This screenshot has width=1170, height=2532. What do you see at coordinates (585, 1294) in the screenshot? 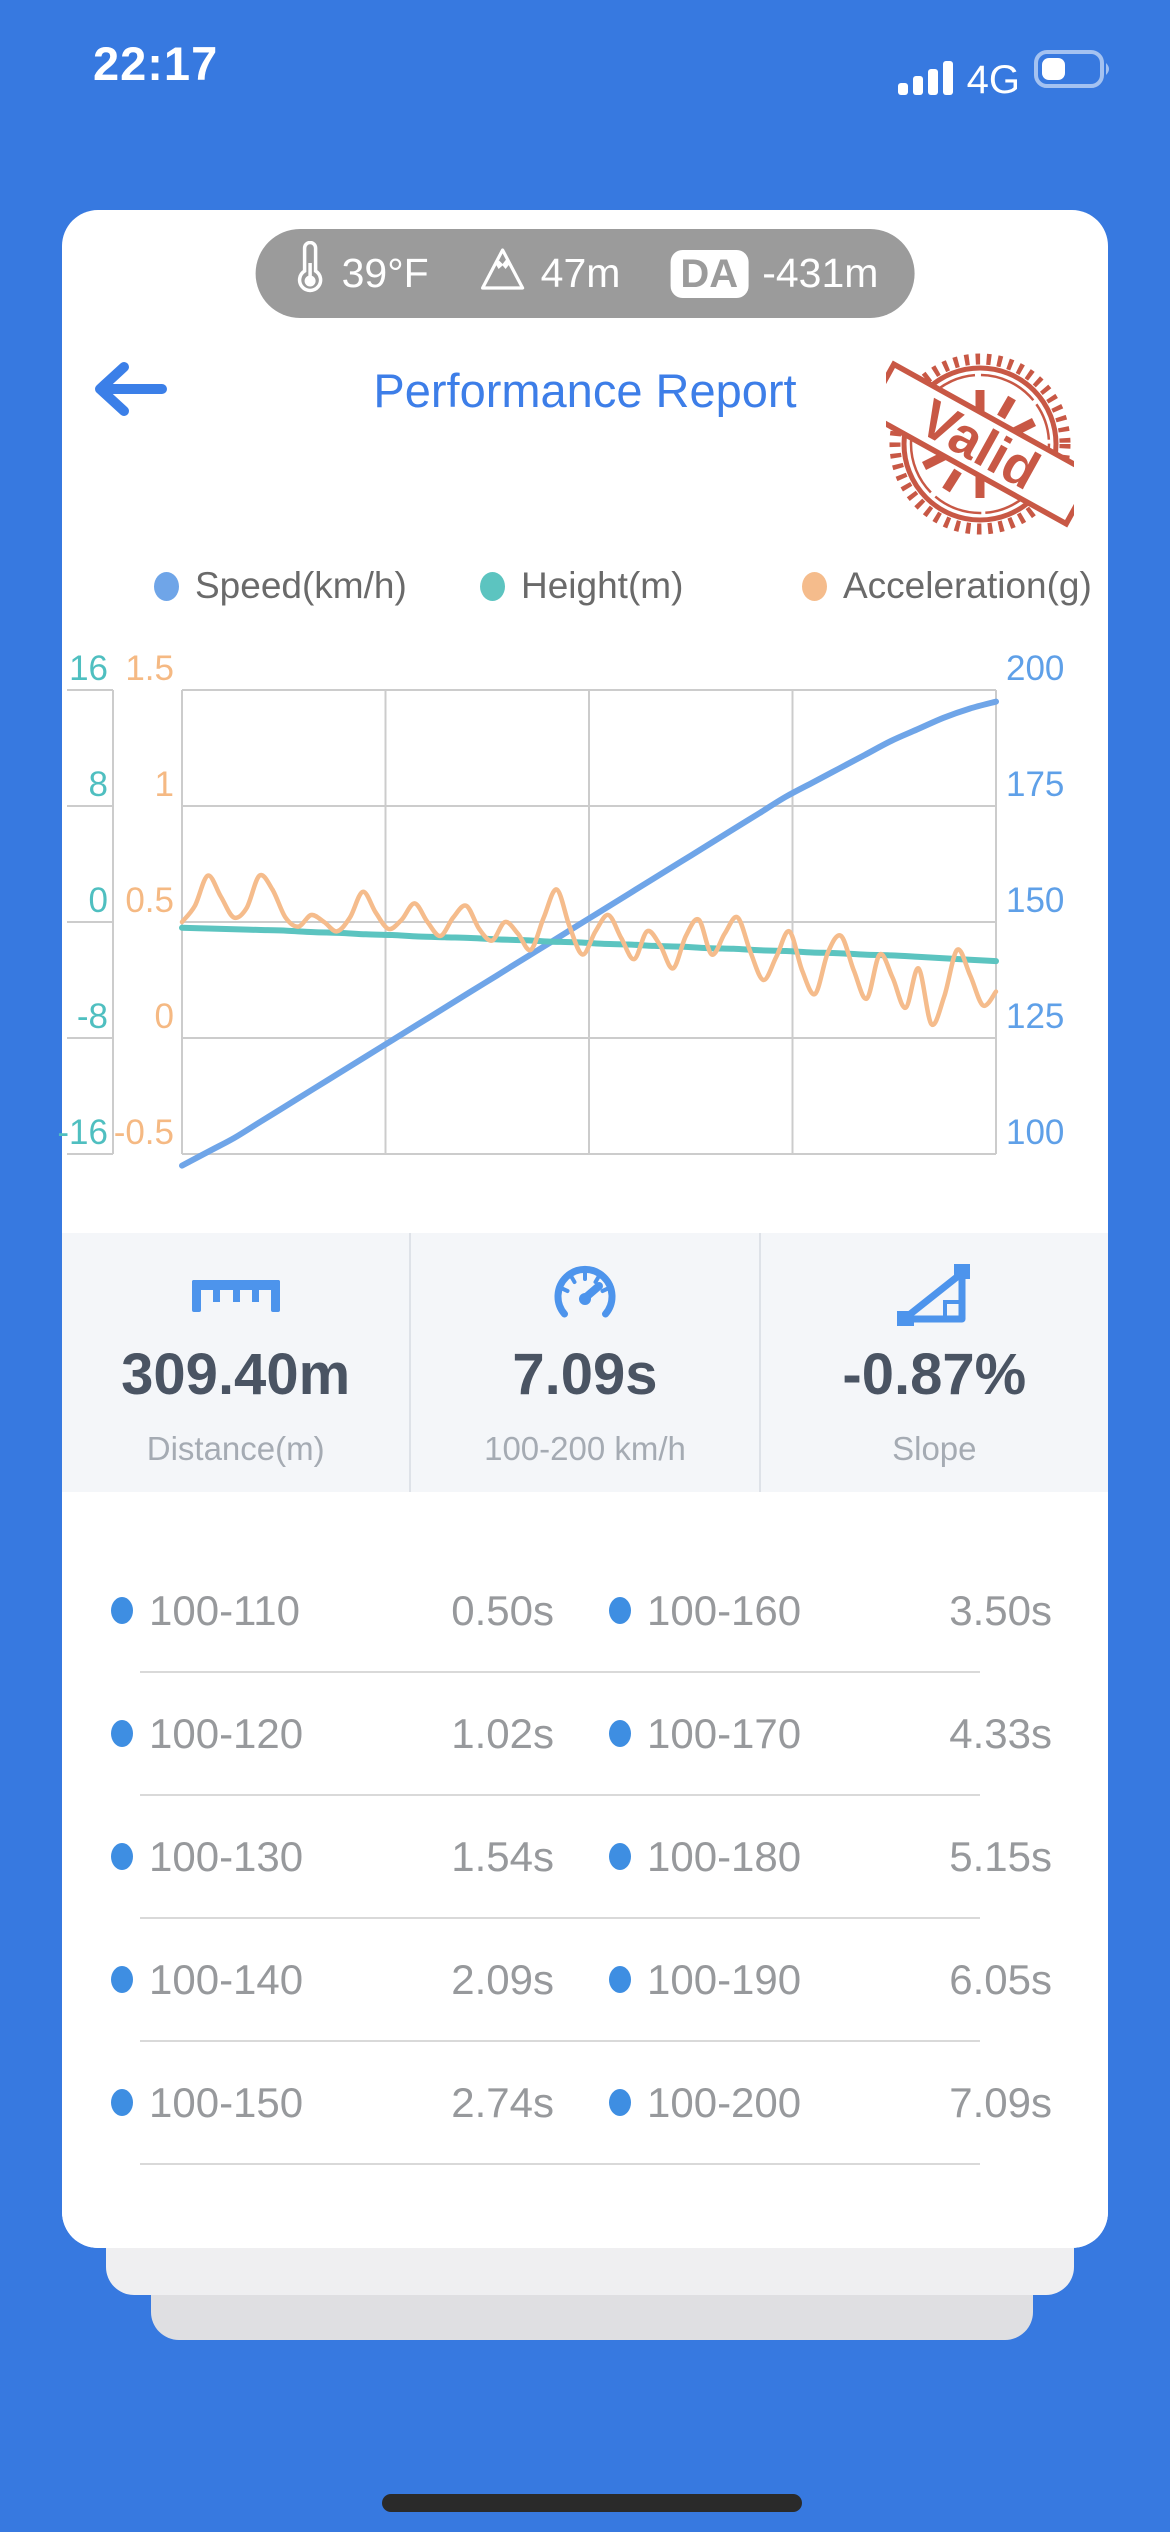
I see `speedometer-icon` at bounding box center [585, 1294].